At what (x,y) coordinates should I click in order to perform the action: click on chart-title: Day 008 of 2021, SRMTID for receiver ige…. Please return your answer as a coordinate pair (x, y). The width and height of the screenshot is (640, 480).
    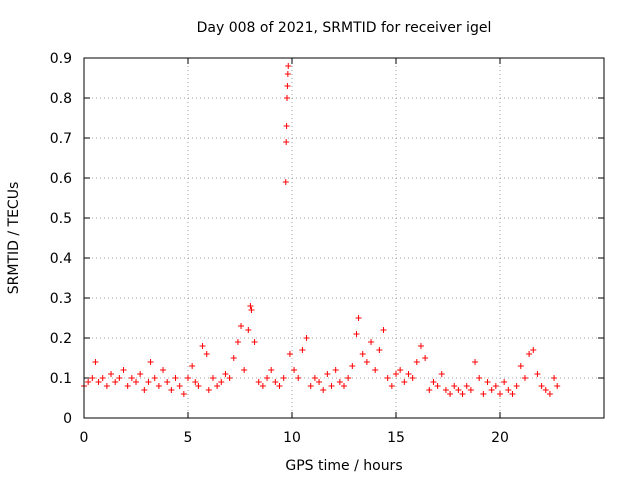
    Looking at the image, I should click on (344, 28).